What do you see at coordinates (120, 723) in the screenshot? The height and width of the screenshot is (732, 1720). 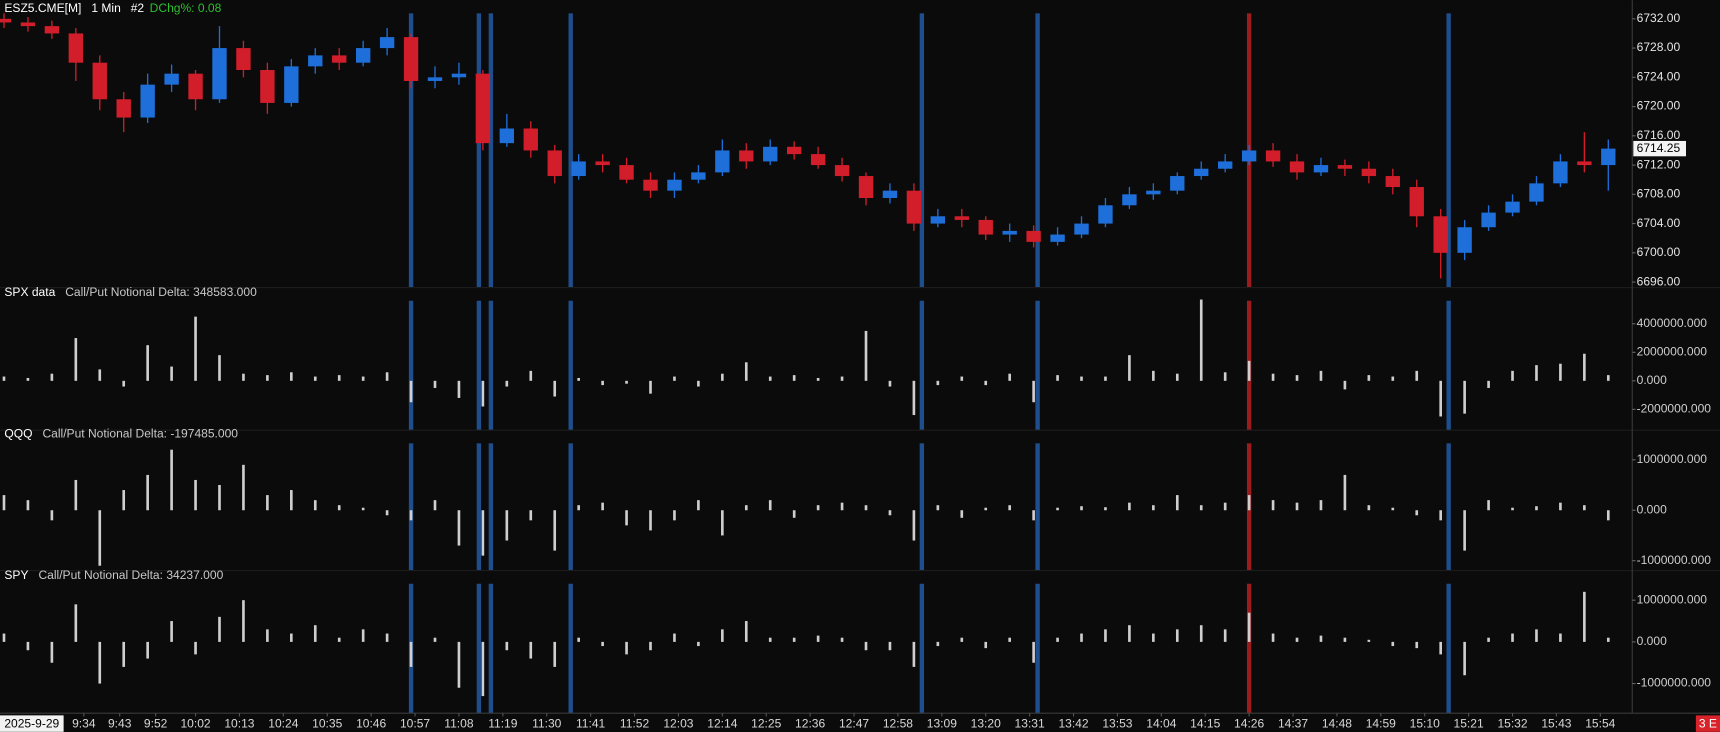 I see `x-tick-label: 9:43` at bounding box center [120, 723].